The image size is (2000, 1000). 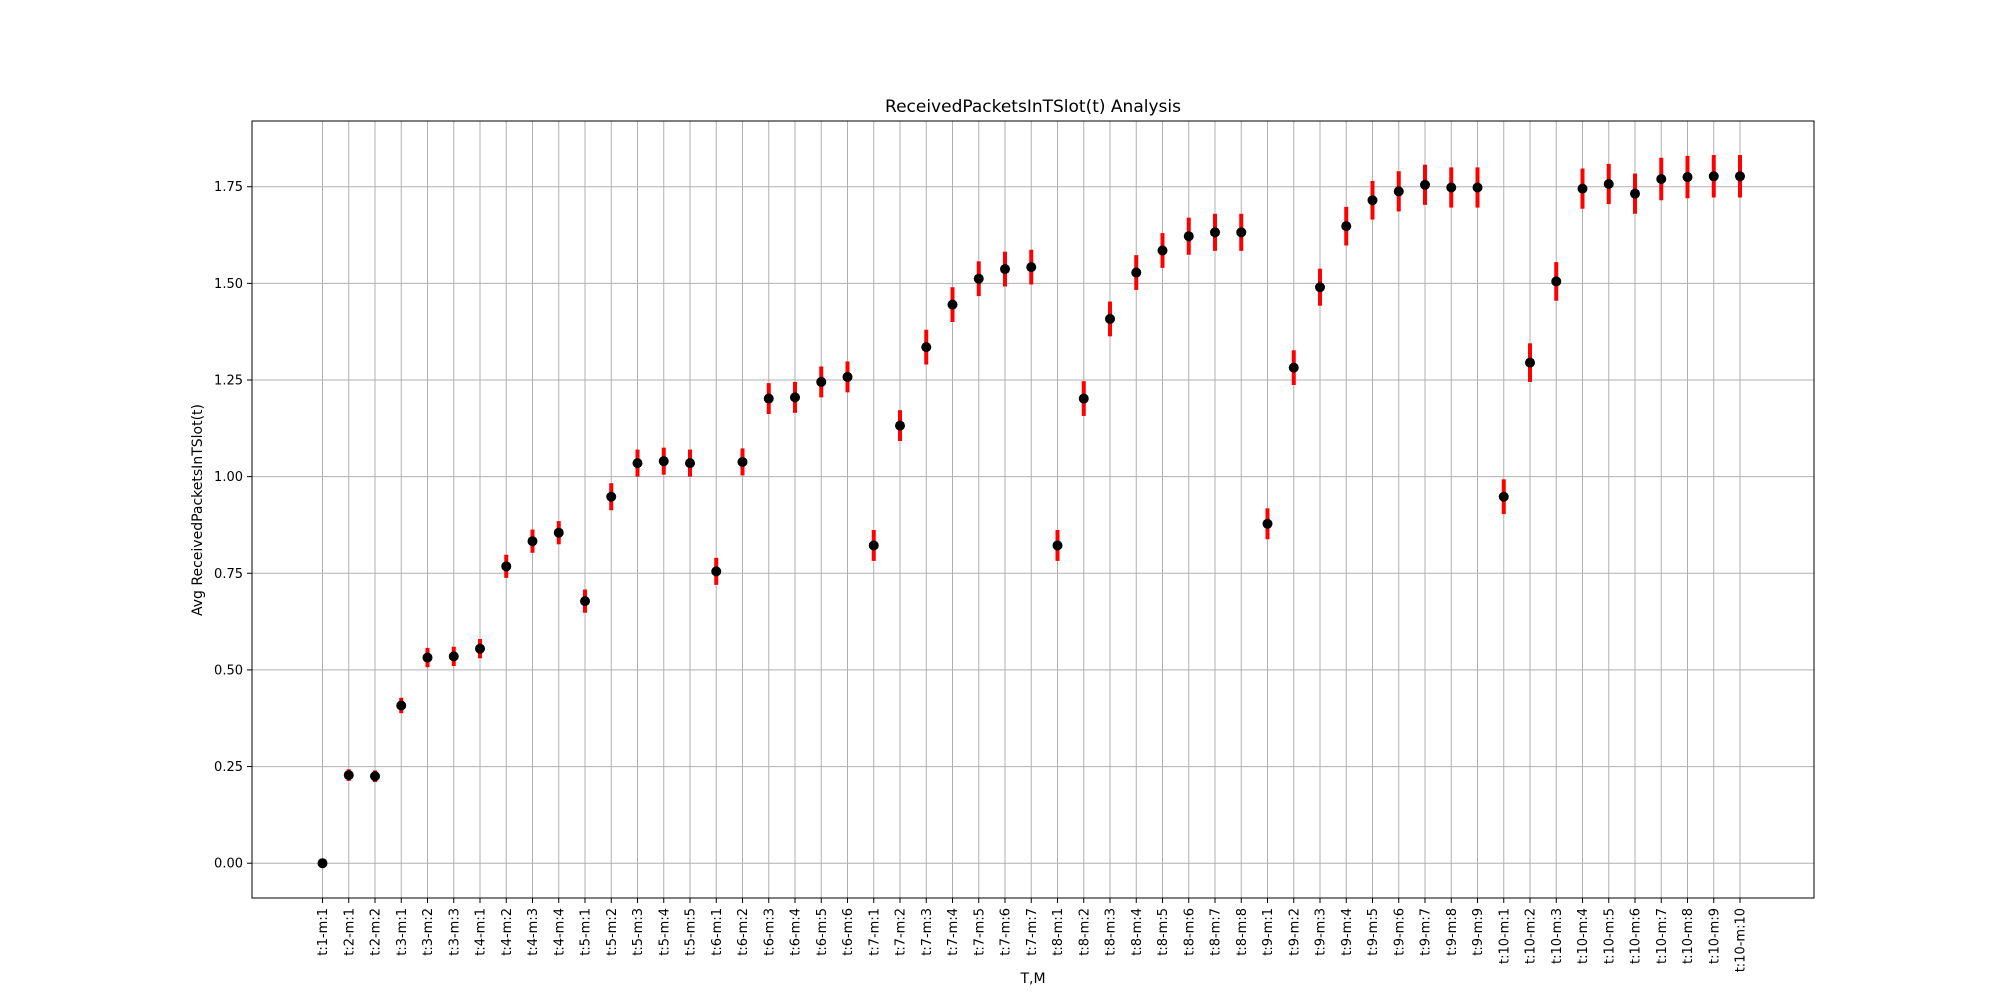 I want to click on x-tick-label: t:5-m:2, so click(x=612, y=932).